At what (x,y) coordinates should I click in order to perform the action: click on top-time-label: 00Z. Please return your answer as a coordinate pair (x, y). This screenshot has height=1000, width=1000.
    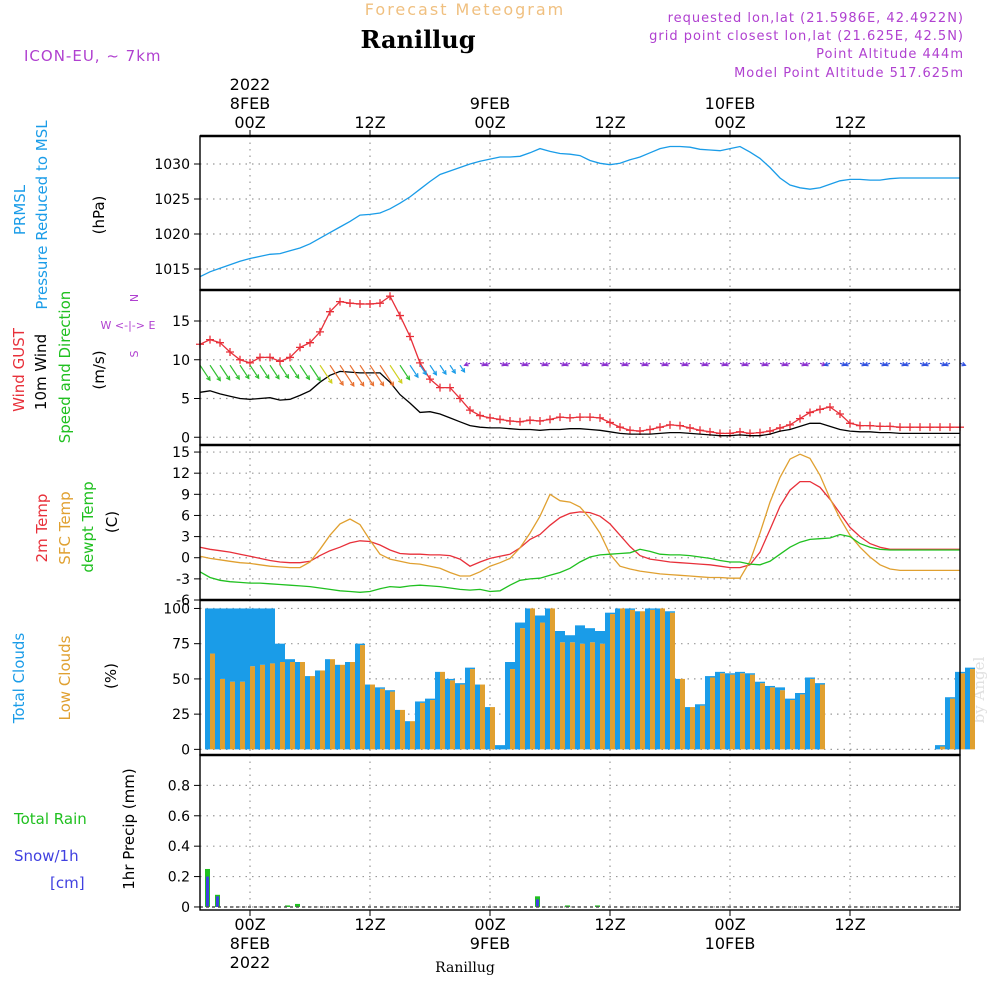
    Looking at the image, I should click on (489, 122).